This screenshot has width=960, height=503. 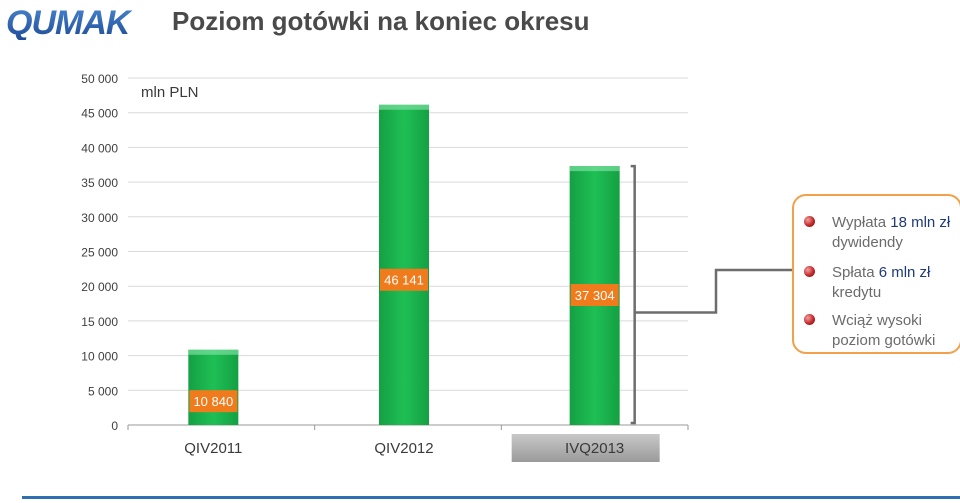 What do you see at coordinates (99, 322) in the screenshot?
I see `y-tick-label: 15 000` at bounding box center [99, 322].